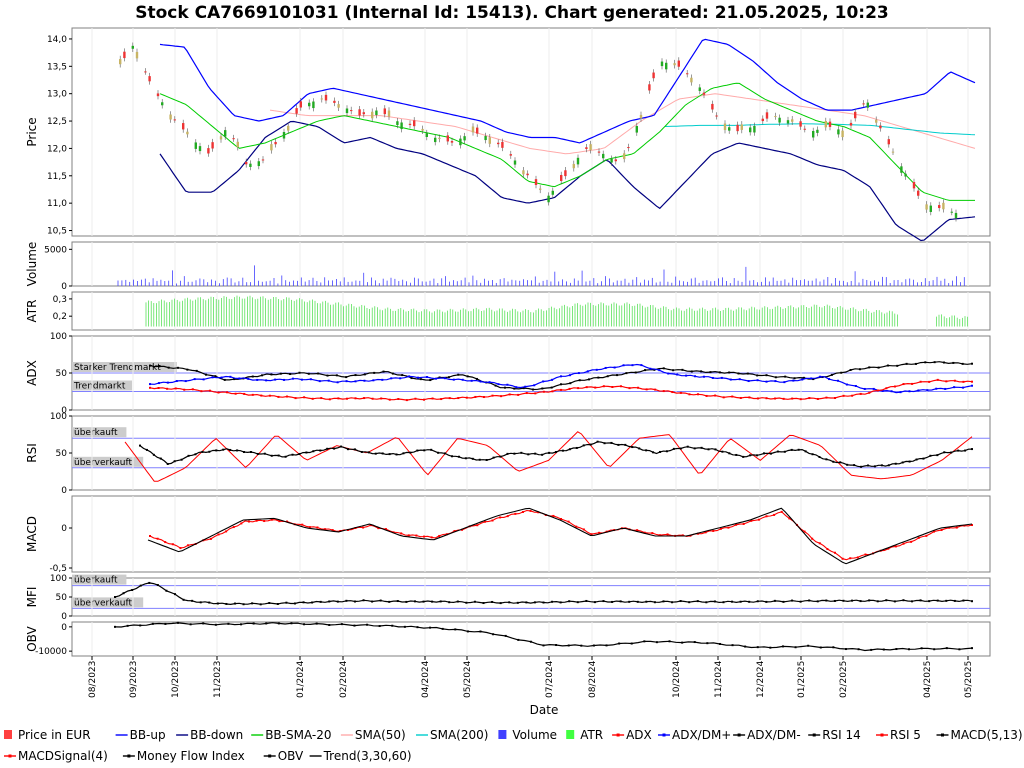  What do you see at coordinates (93, 679) in the screenshot?
I see `x-tick-label: 08/2023` at bounding box center [93, 679].